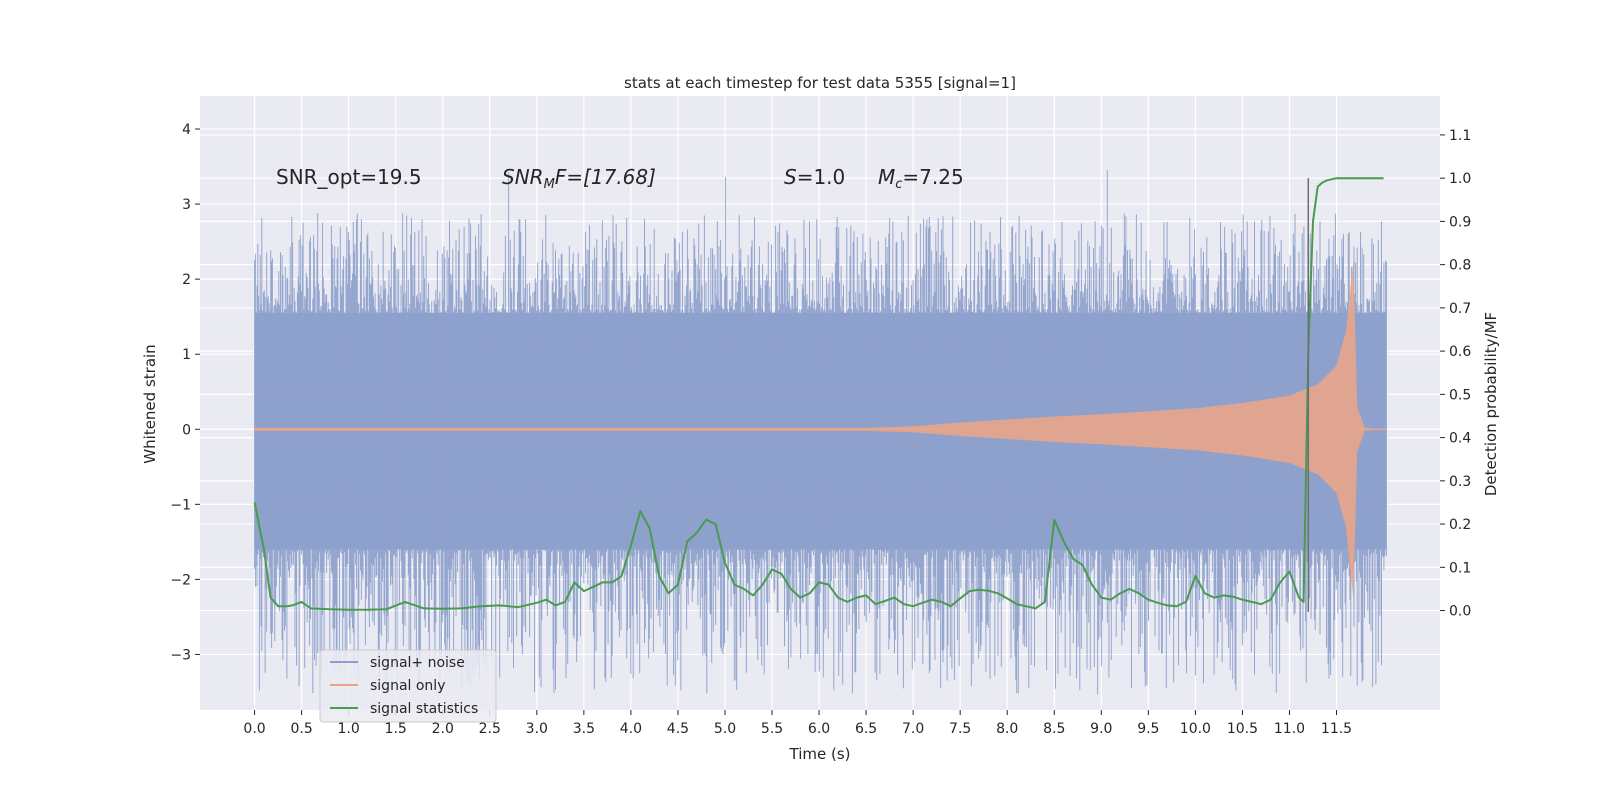  Describe the element at coordinates (1336, 729) in the screenshot. I see `x-tick-label: 11.5` at that location.